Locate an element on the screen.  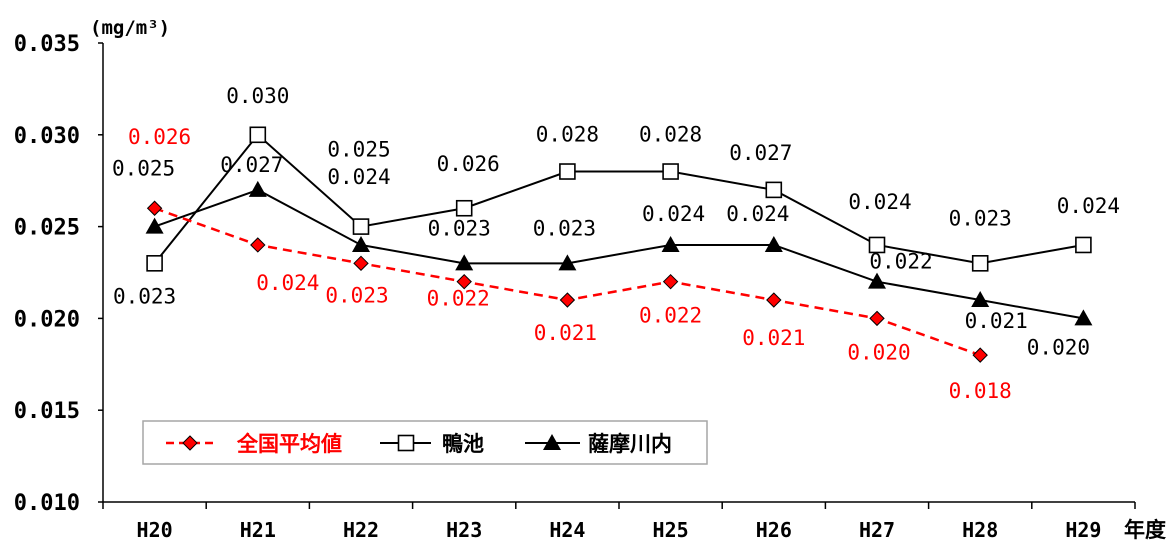
y-tick-label: 0.010 is located at coordinates (47, 503).